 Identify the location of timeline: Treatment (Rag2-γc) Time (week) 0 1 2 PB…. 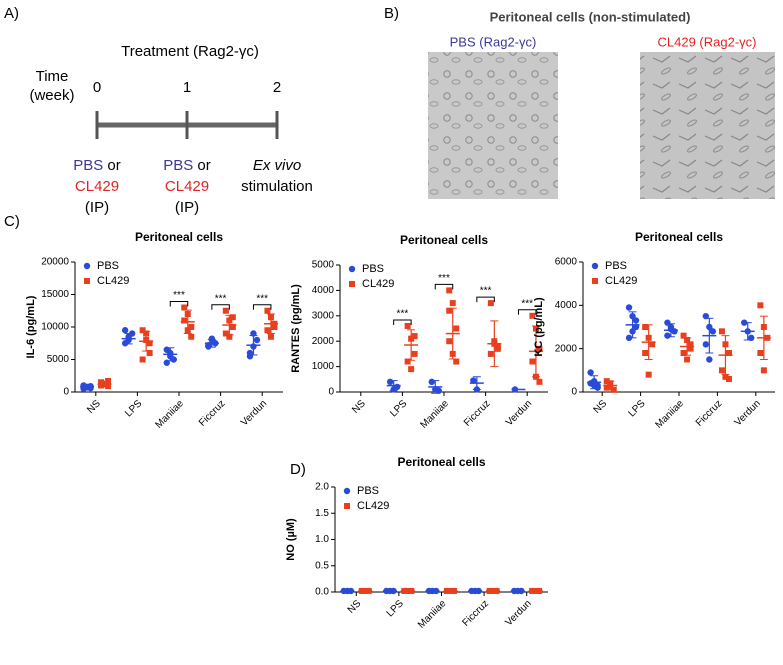
(170, 129).